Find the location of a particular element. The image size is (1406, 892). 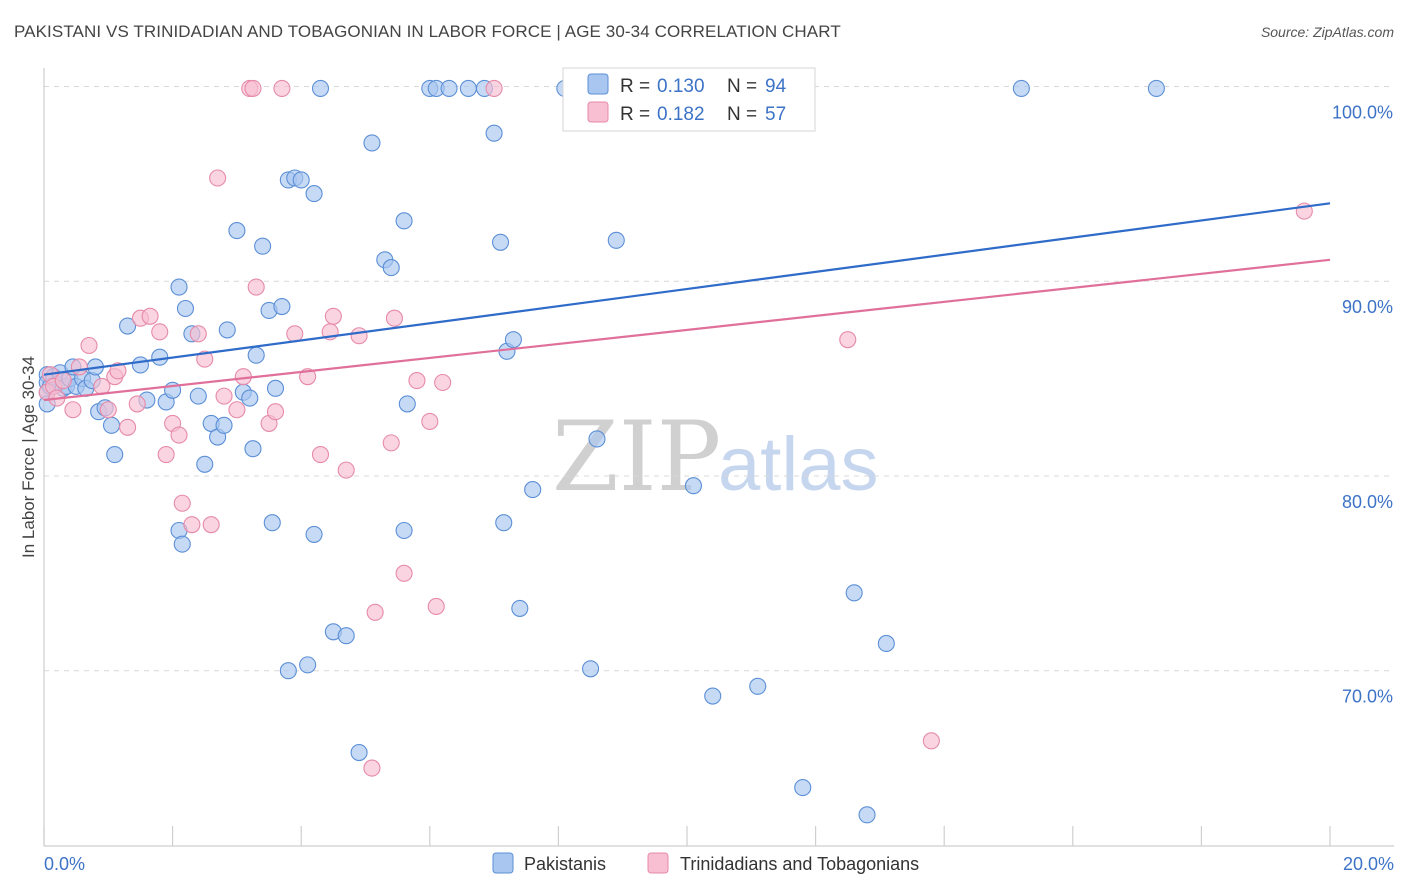

y-axis-label: In Labor Force | Age 30-34 is located at coordinates (28, 457).